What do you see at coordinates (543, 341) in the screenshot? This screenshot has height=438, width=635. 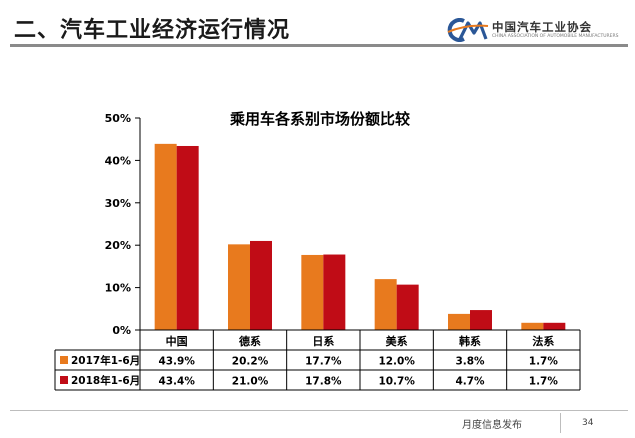 I see `category-label: 法系` at bounding box center [543, 341].